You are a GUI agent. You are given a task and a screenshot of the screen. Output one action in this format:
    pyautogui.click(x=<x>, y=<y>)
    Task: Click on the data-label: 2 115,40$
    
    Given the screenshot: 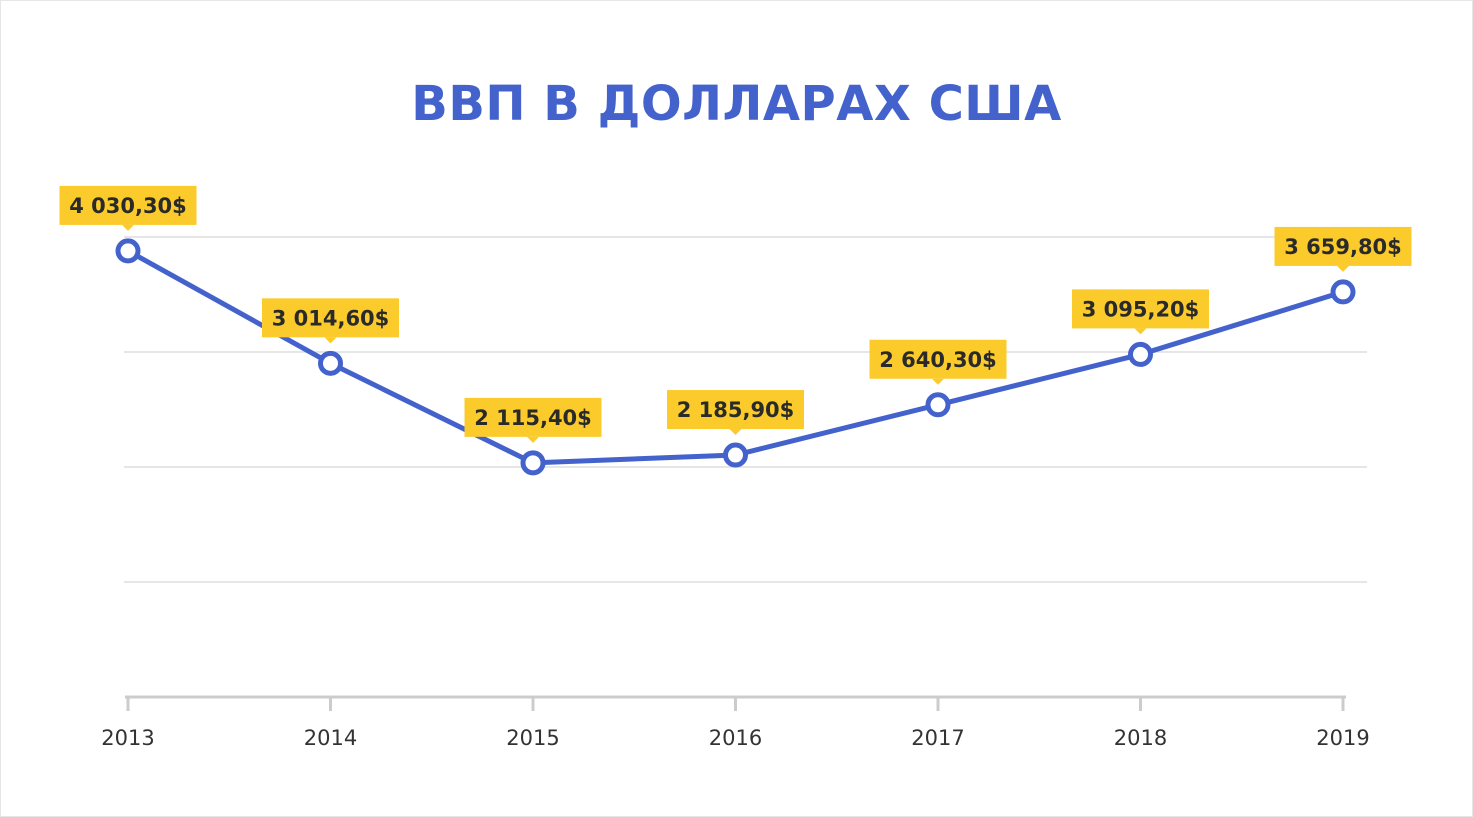 What is the action you would take?
    pyautogui.click(x=533, y=418)
    